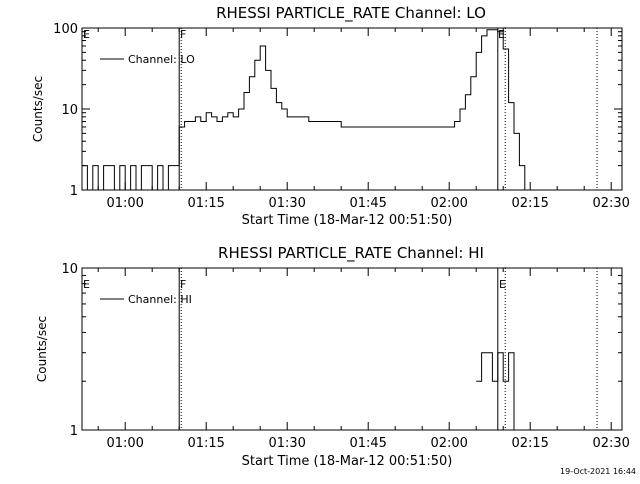  What do you see at coordinates (351, 13) in the screenshot?
I see `chart-title-lo: RHESSI PARTICLE_RATE Channel: LO` at bounding box center [351, 13].